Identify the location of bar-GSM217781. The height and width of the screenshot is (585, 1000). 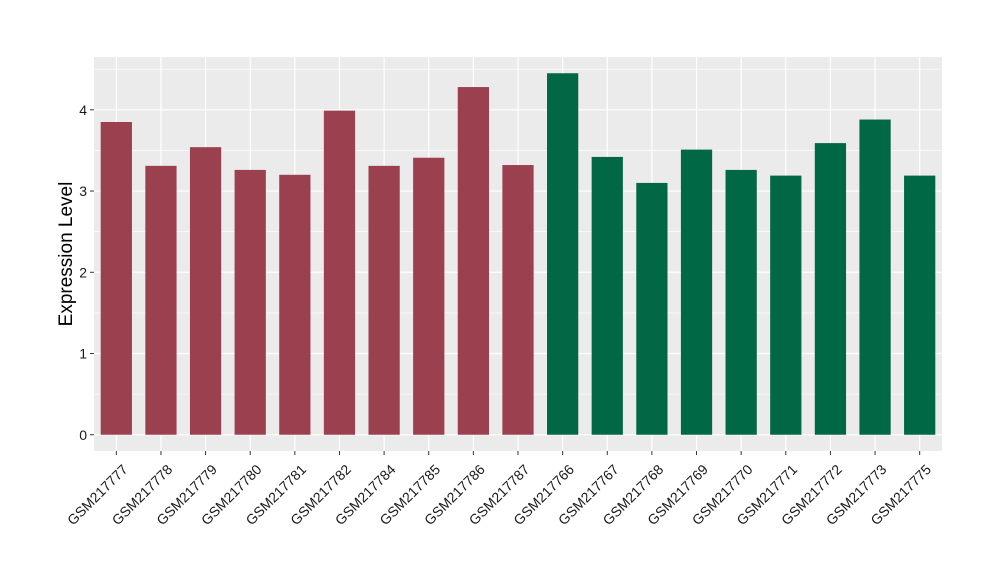
(295, 304).